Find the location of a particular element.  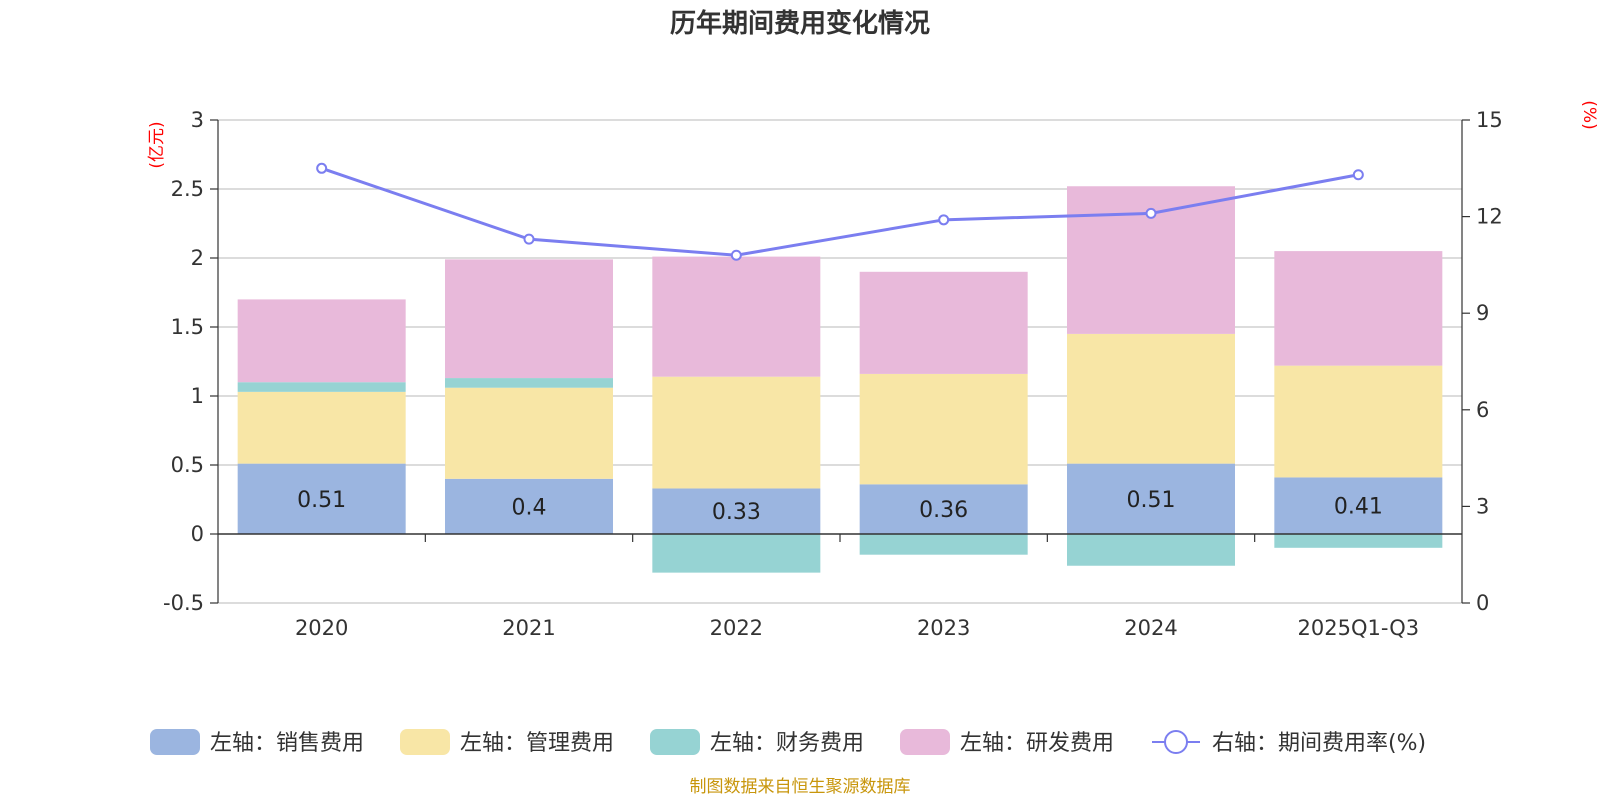

bar-3-2023 is located at coordinates (943, 322).